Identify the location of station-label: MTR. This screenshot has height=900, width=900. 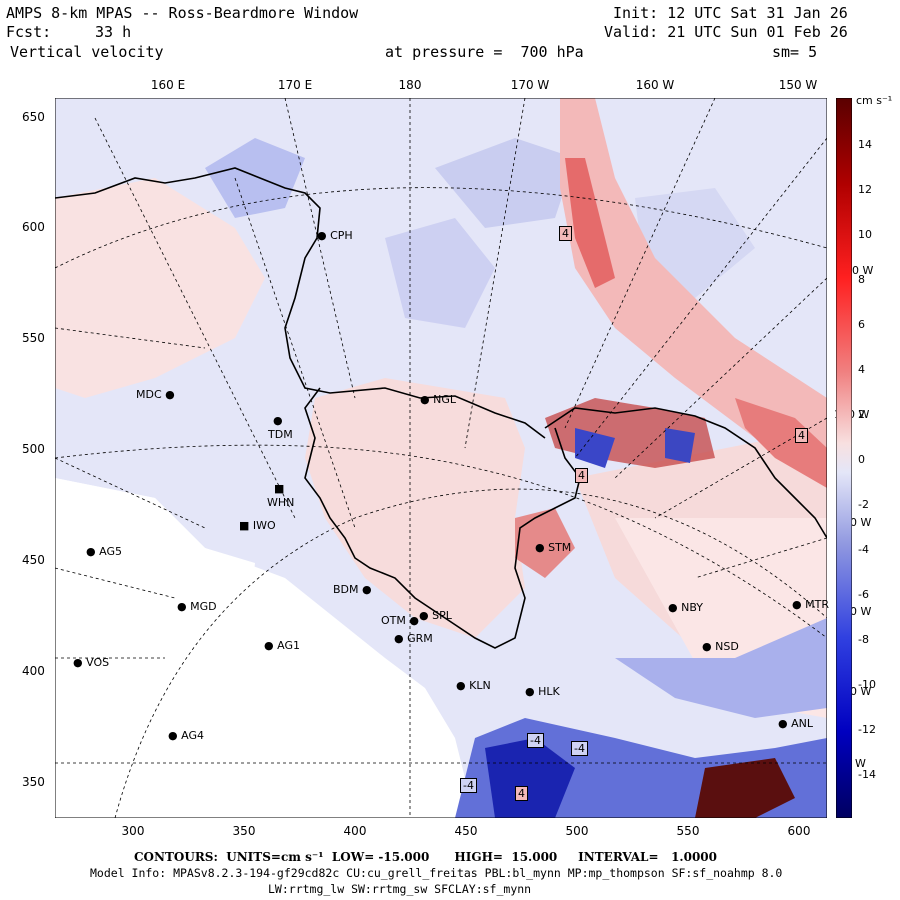
(817, 604).